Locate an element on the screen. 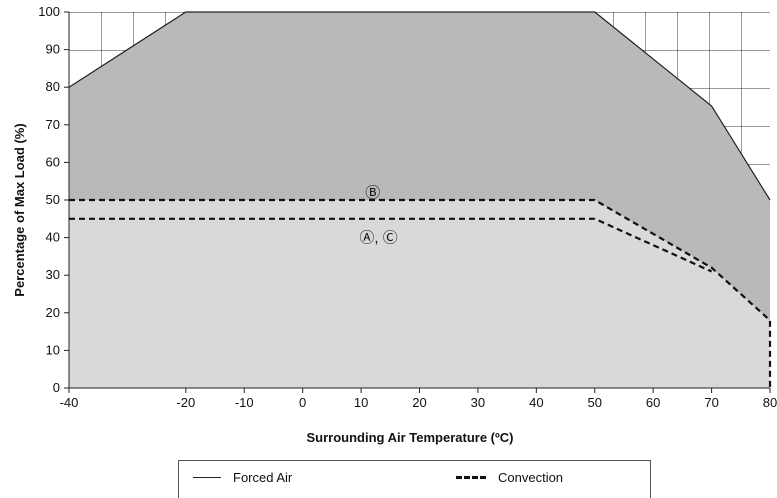  legend-item-forced-air: Forced Air is located at coordinates (242, 477).